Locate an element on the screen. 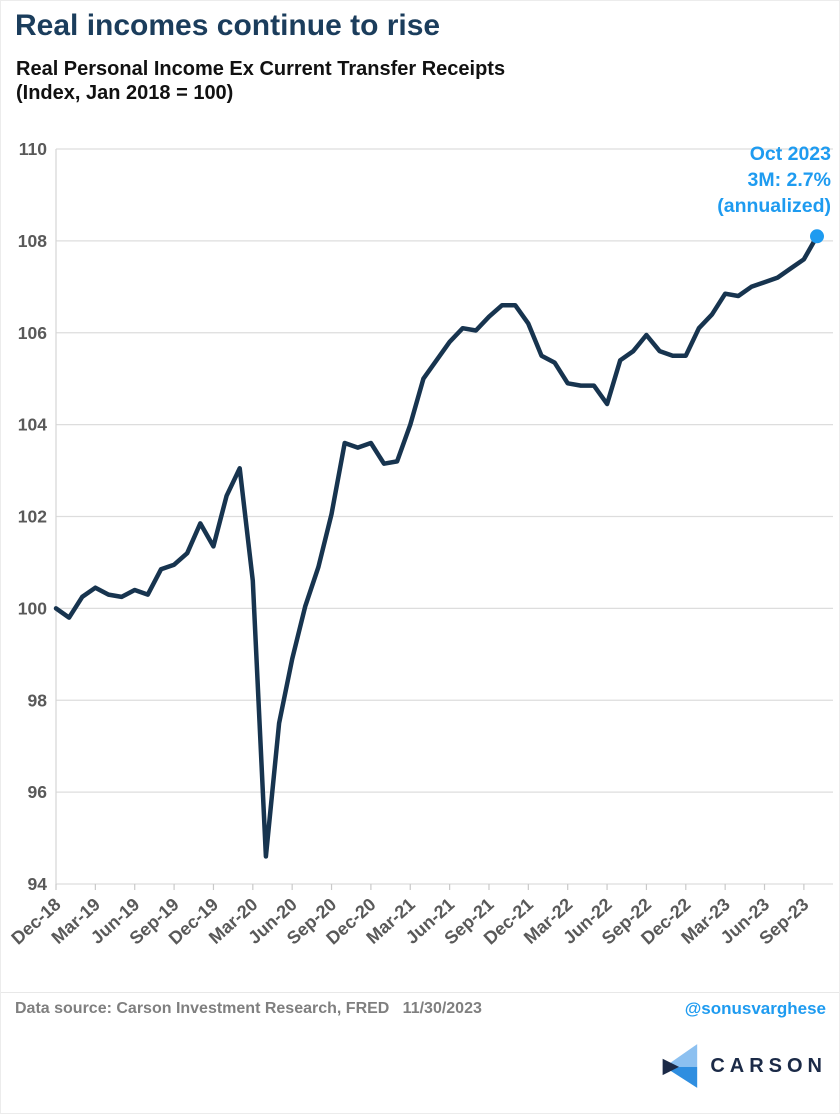 The image size is (840, 1114). carson-logo-icon is located at coordinates (680, 1066).